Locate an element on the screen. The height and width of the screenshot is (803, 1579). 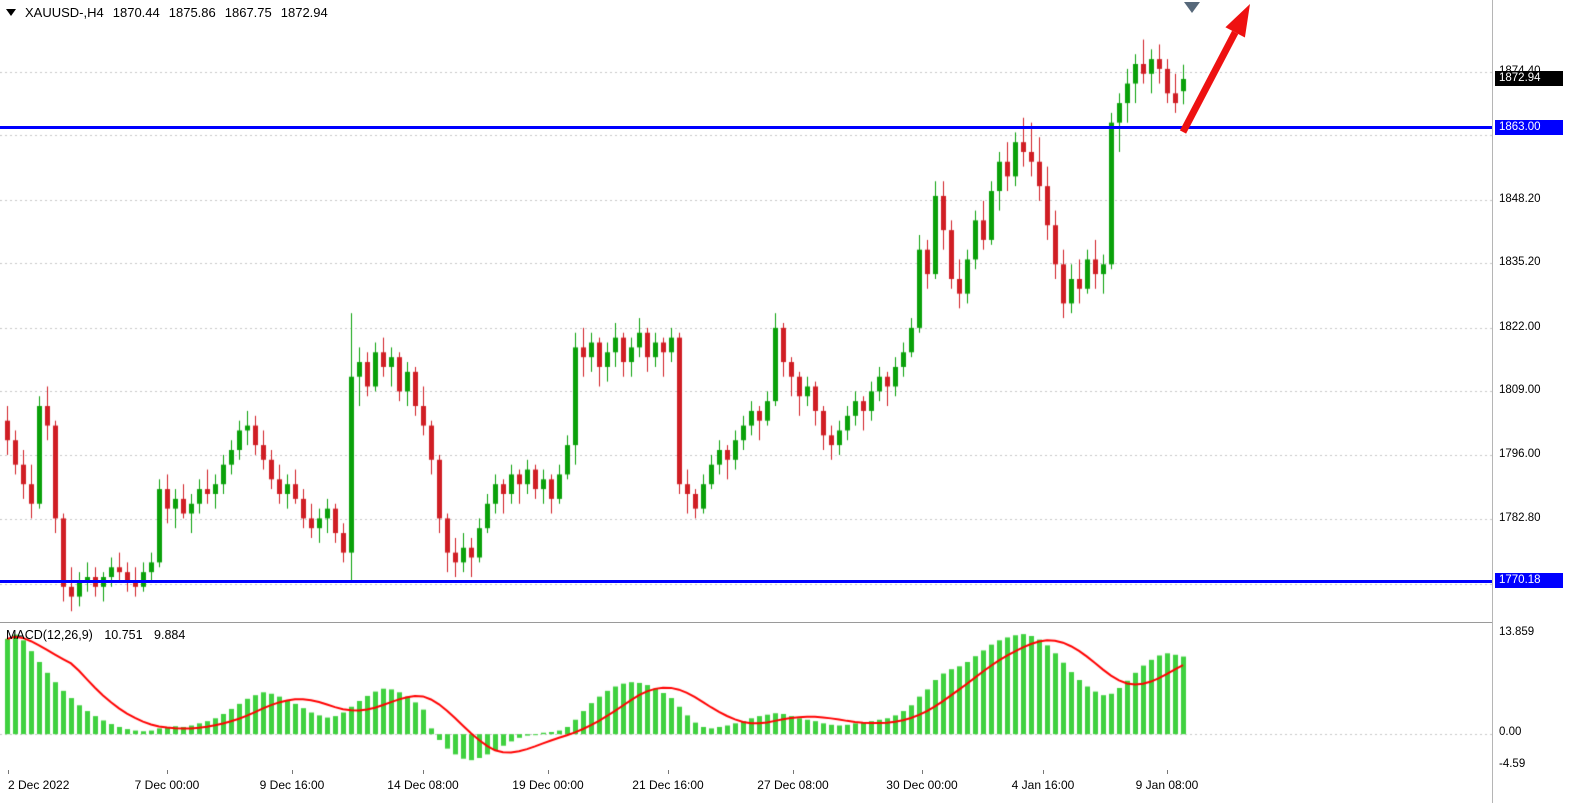
horizontal-level-line-1863.00 is located at coordinates (746, 128).